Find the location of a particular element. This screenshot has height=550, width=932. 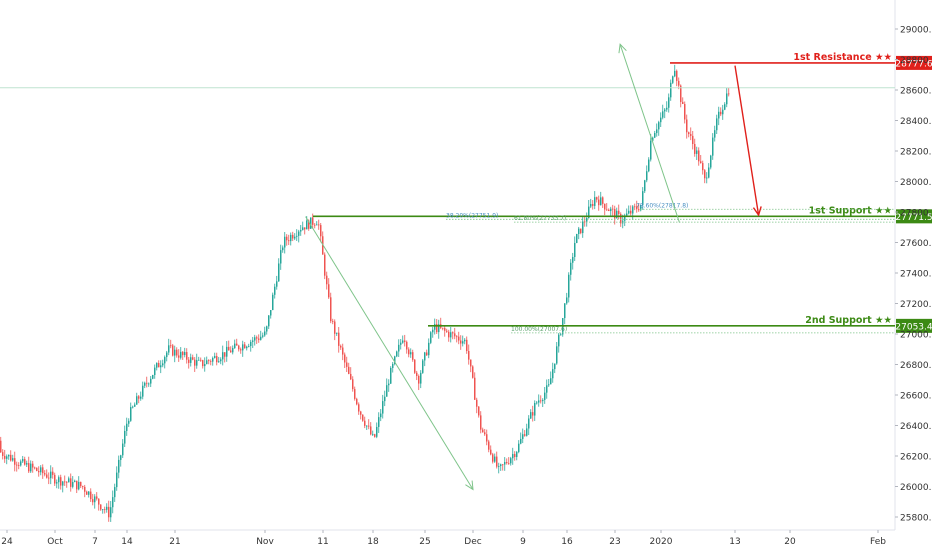

y-tick-label: 29000.0 is located at coordinates (916, 31).